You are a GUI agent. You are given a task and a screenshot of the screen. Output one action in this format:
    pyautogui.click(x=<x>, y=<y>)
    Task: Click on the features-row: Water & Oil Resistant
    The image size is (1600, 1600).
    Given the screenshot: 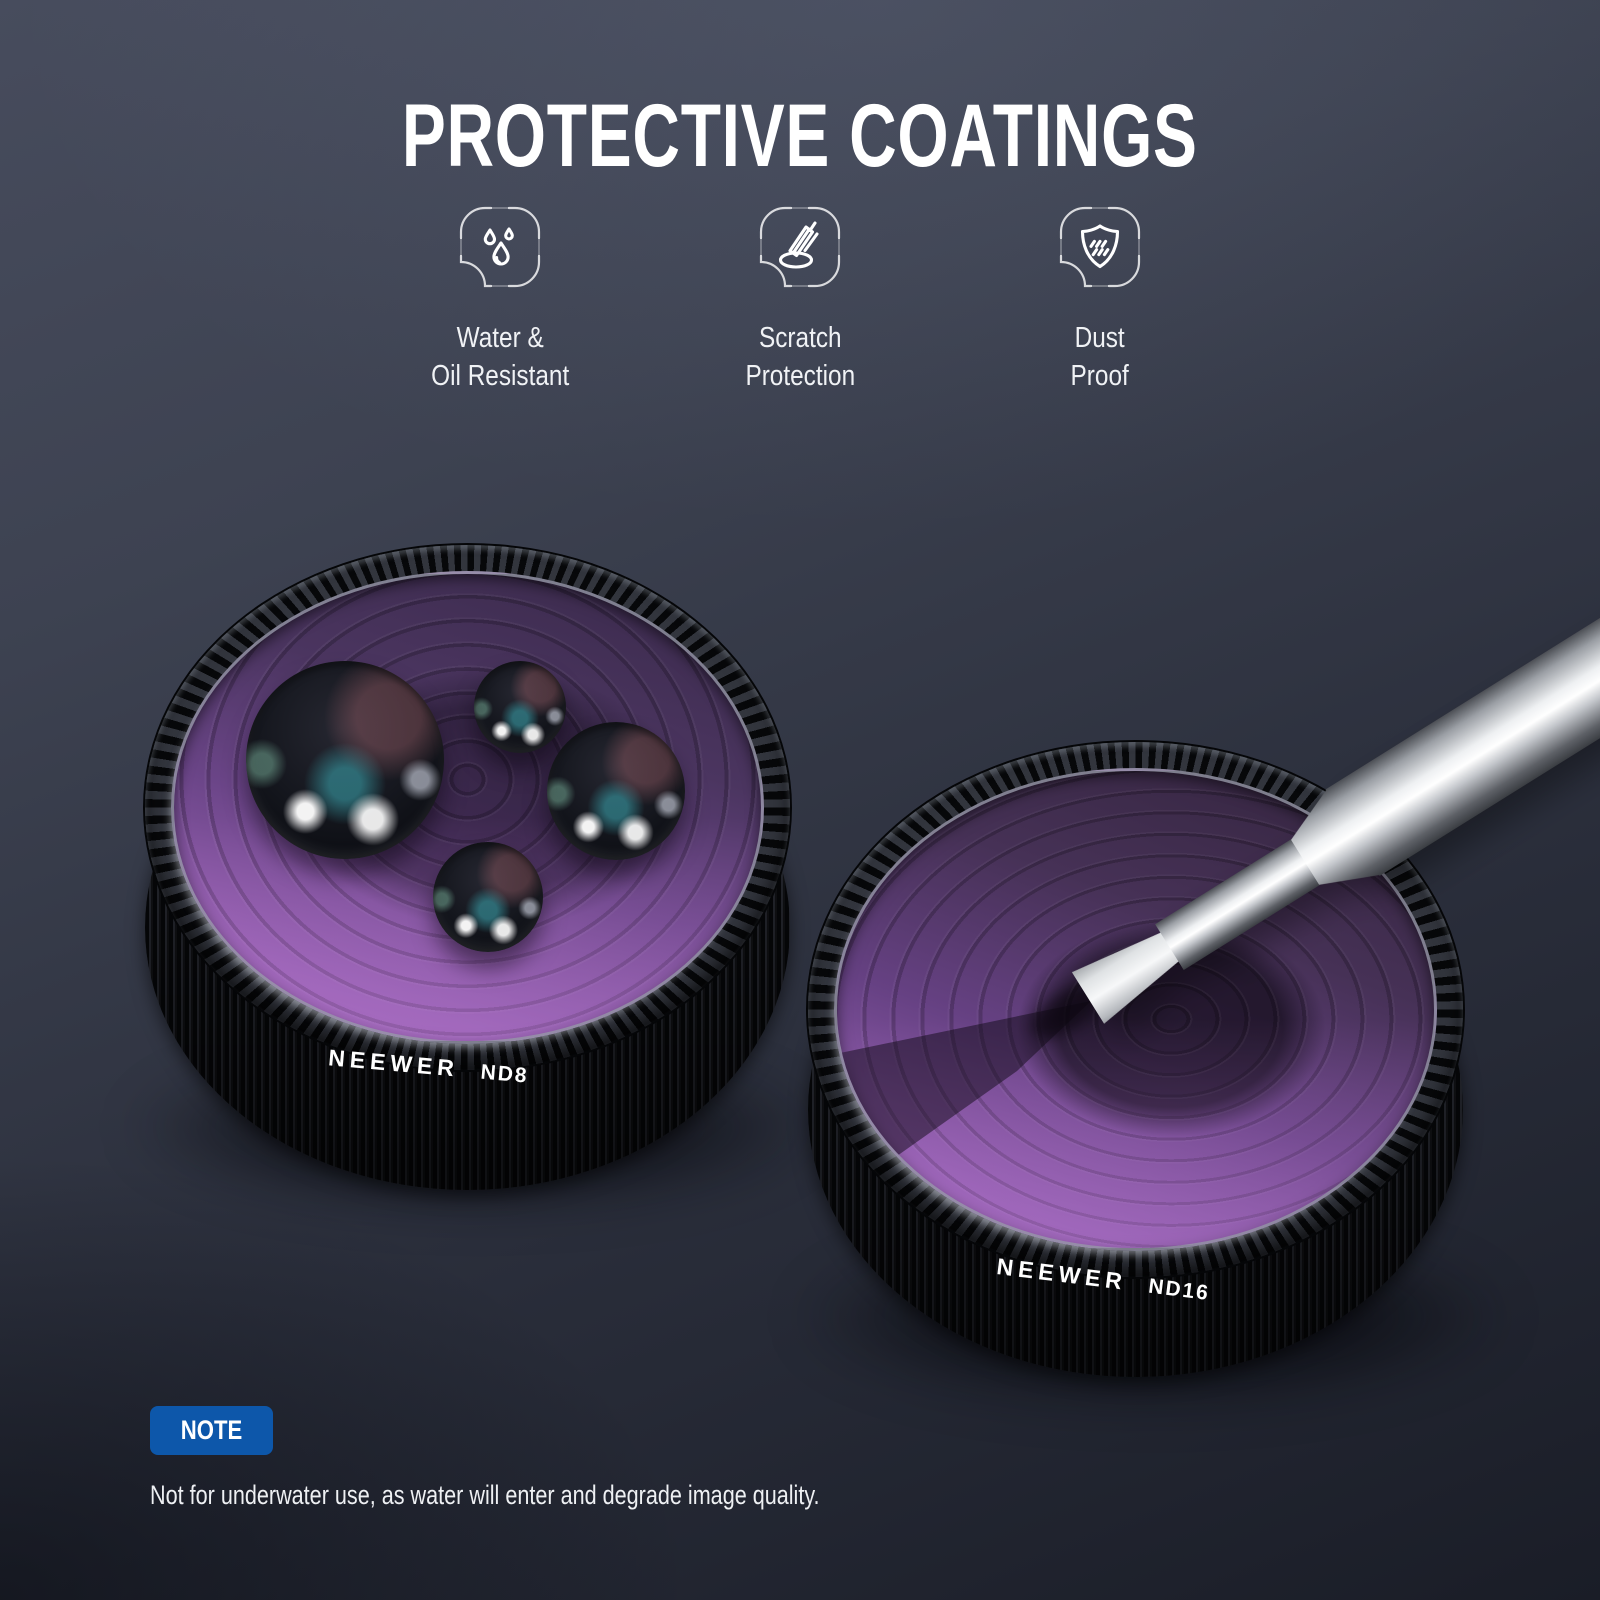 What is the action you would take?
    pyautogui.click(x=800, y=296)
    